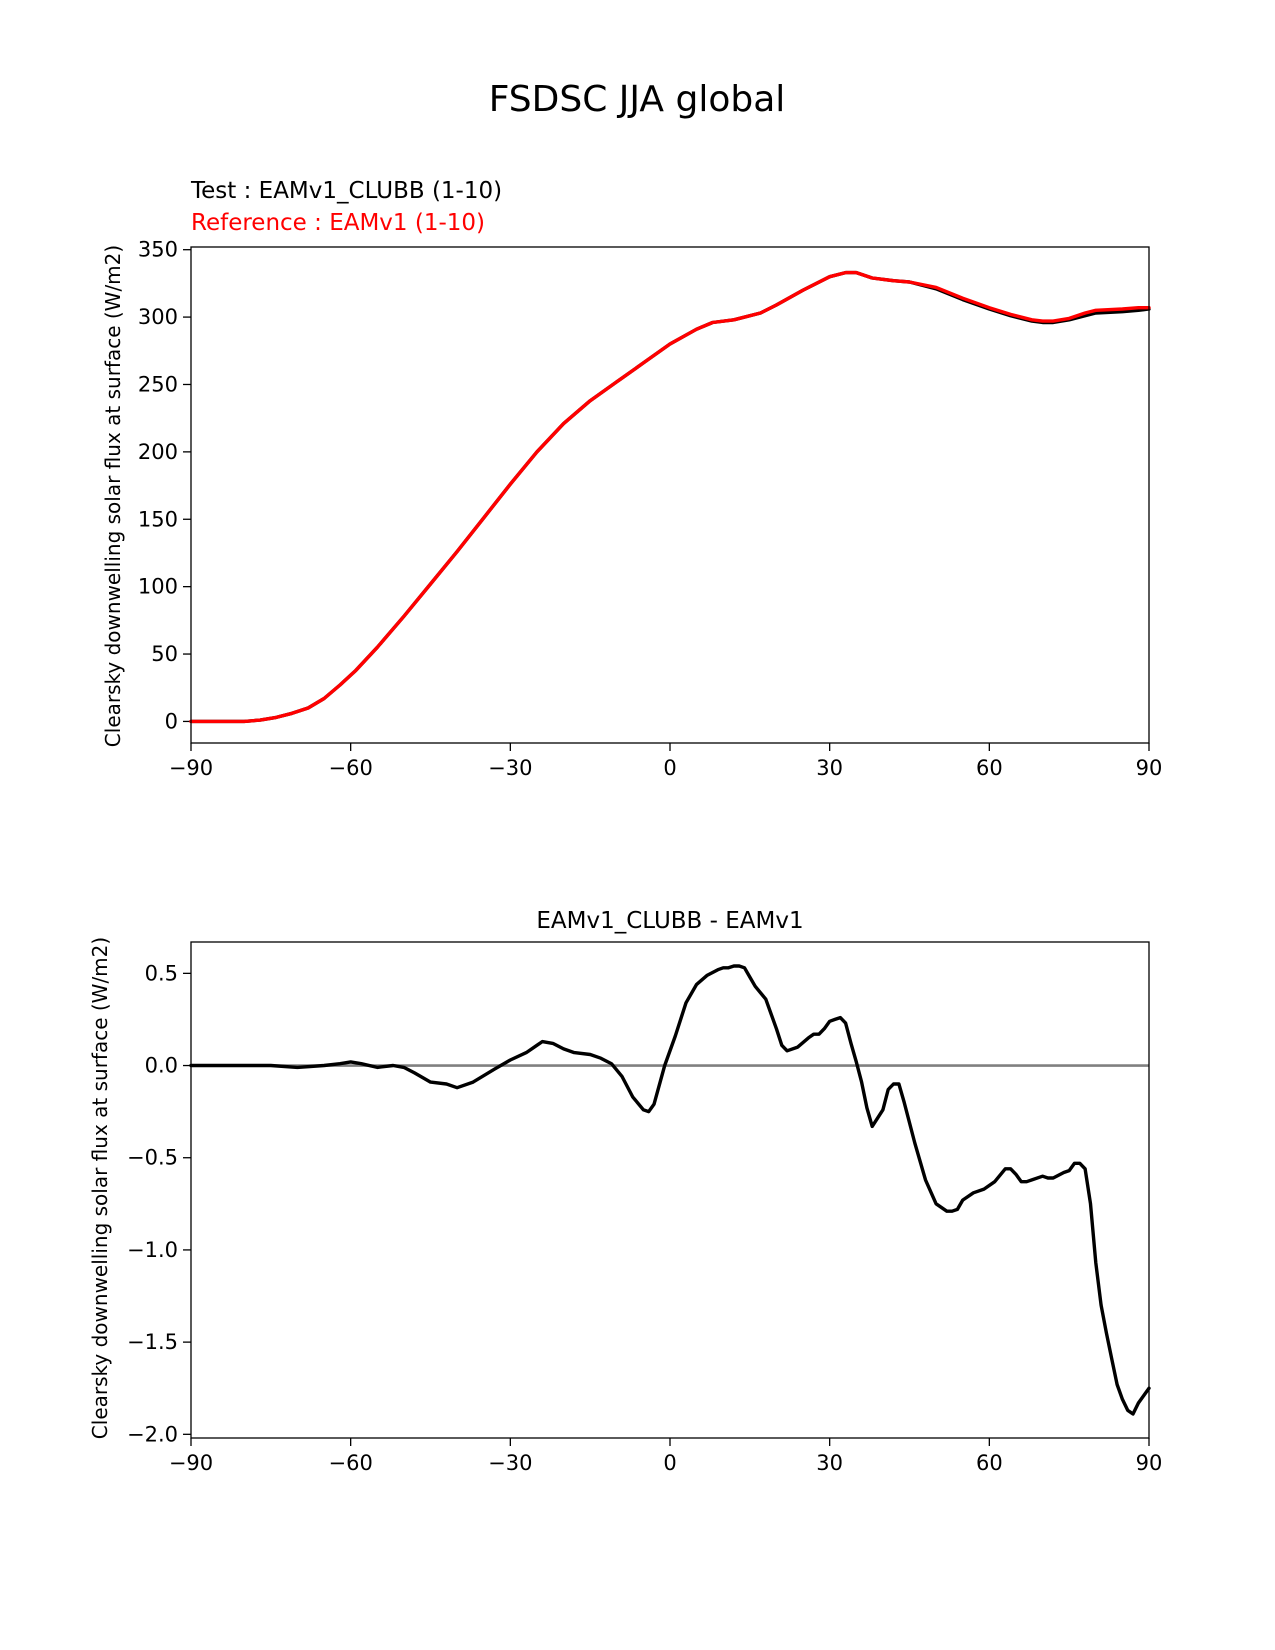 This screenshot has height=1650, width=1275. What do you see at coordinates (171, 721) in the screenshot?
I see `top-ytick-label: 0` at bounding box center [171, 721].